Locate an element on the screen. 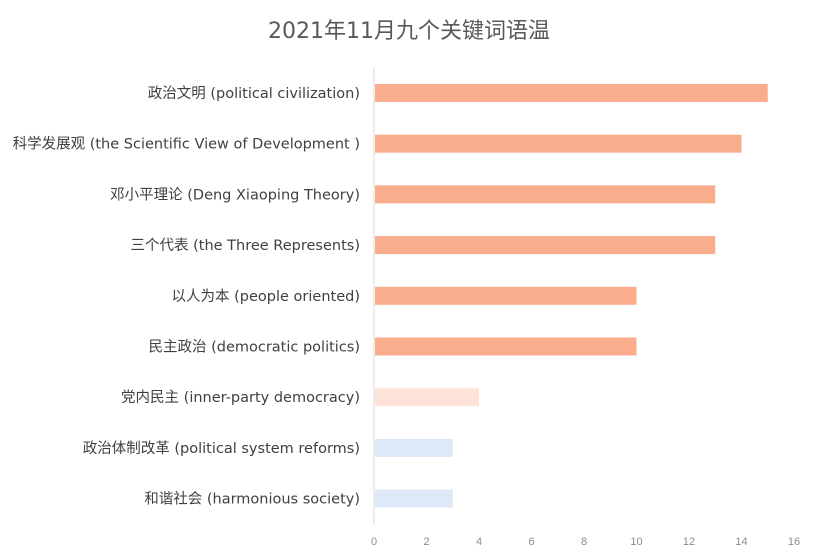 This screenshot has width=818, height=557. category-label: 民主政治 (democratic politics) is located at coordinates (254, 347).